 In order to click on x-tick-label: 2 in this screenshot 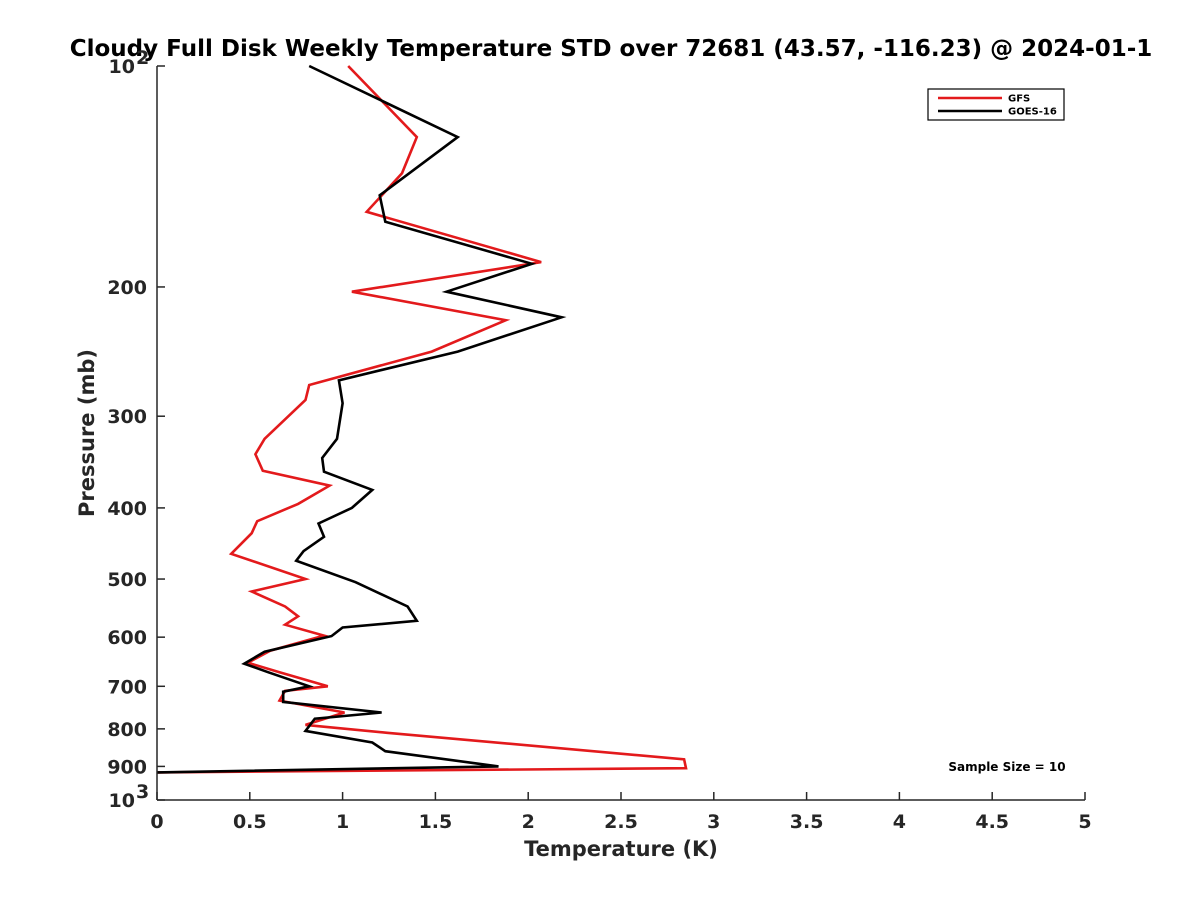, I will do `click(528, 822)`.